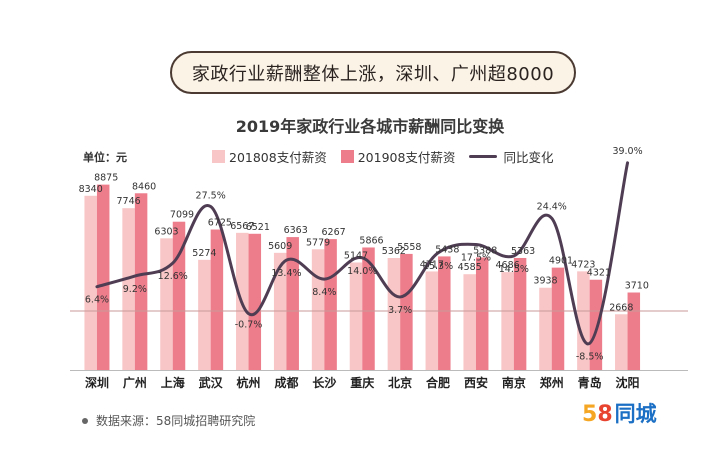 The height and width of the screenshot is (454, 720). Describe the element at coordinates (371, 240) in the screenshot. I see `value-label-2019-7: 5866` at that location.